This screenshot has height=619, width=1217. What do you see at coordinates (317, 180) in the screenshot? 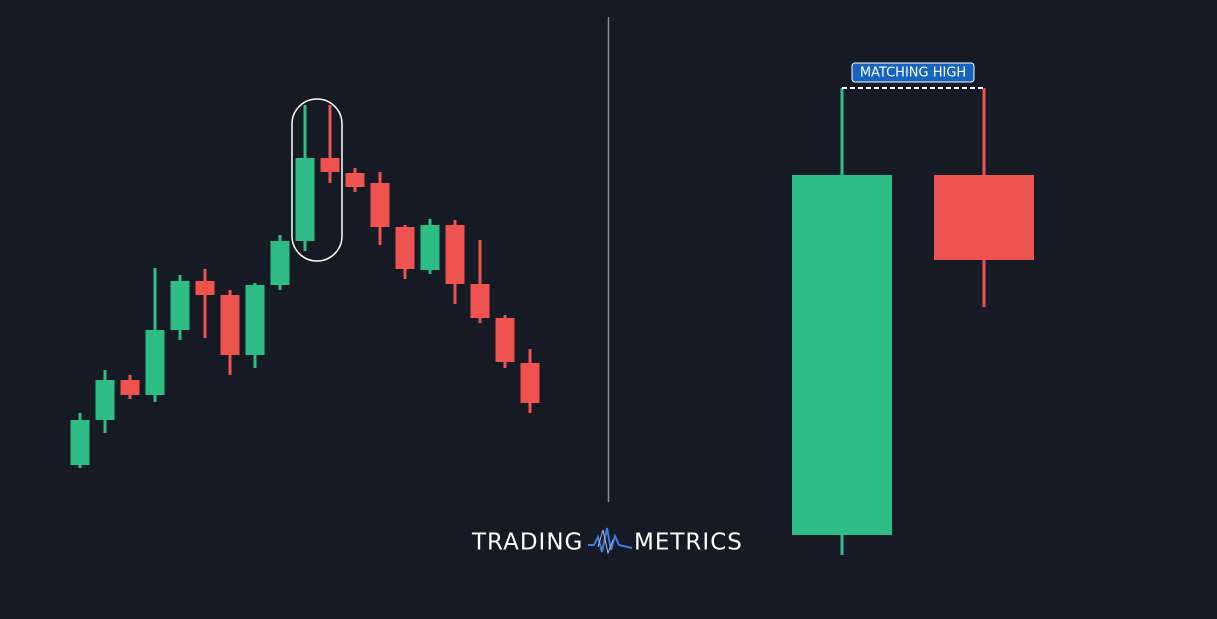
I see `highlight-outline` at bounding box center [317, 180].